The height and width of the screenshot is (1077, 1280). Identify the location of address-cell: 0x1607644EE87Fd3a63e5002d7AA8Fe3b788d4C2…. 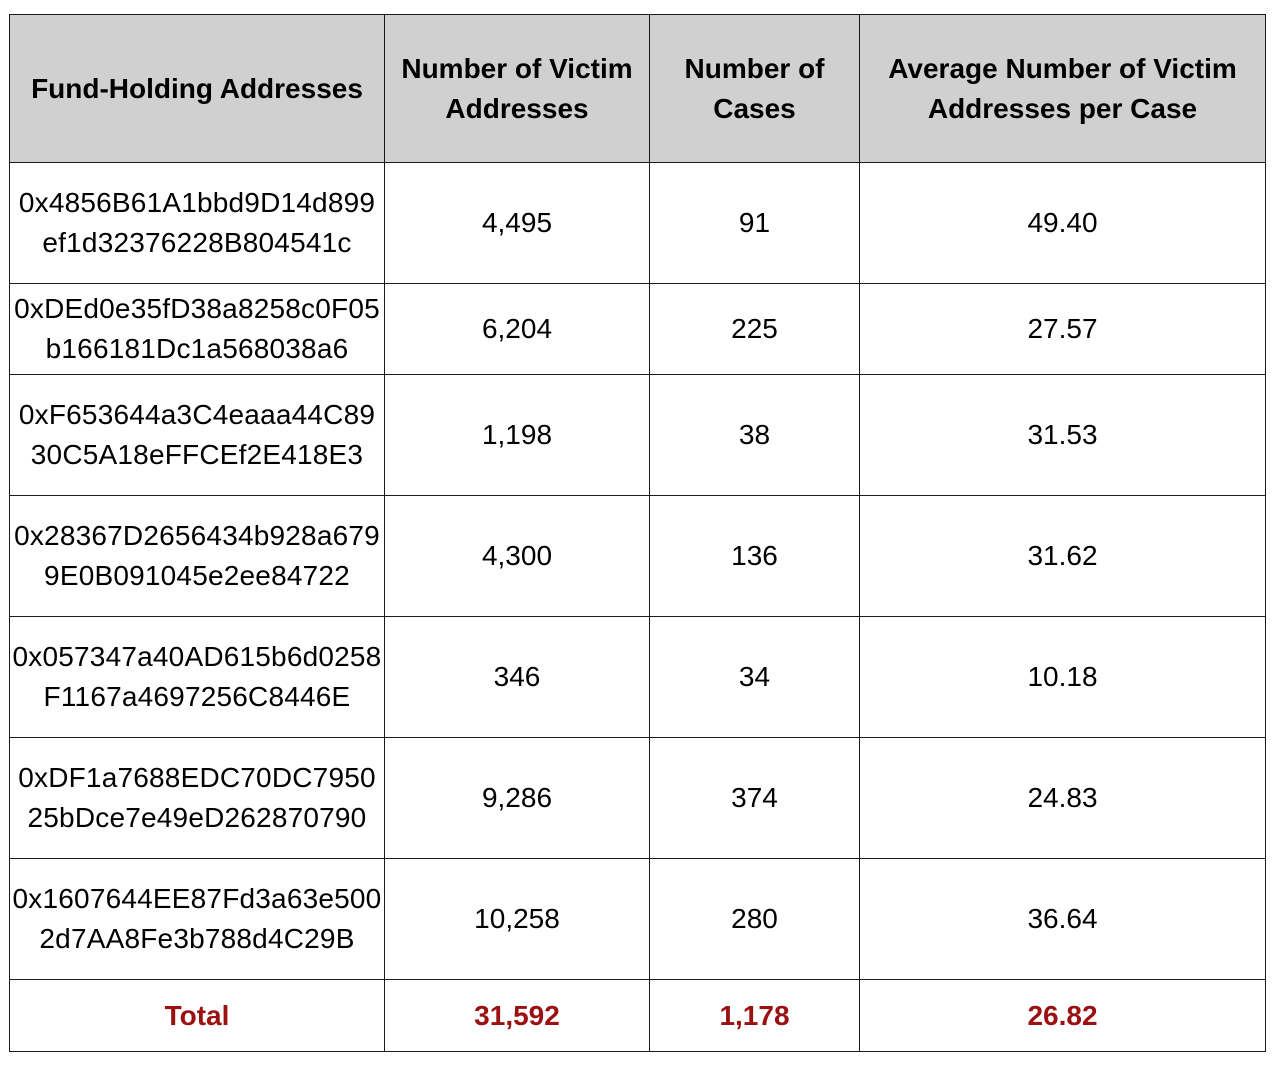
(197, 919).